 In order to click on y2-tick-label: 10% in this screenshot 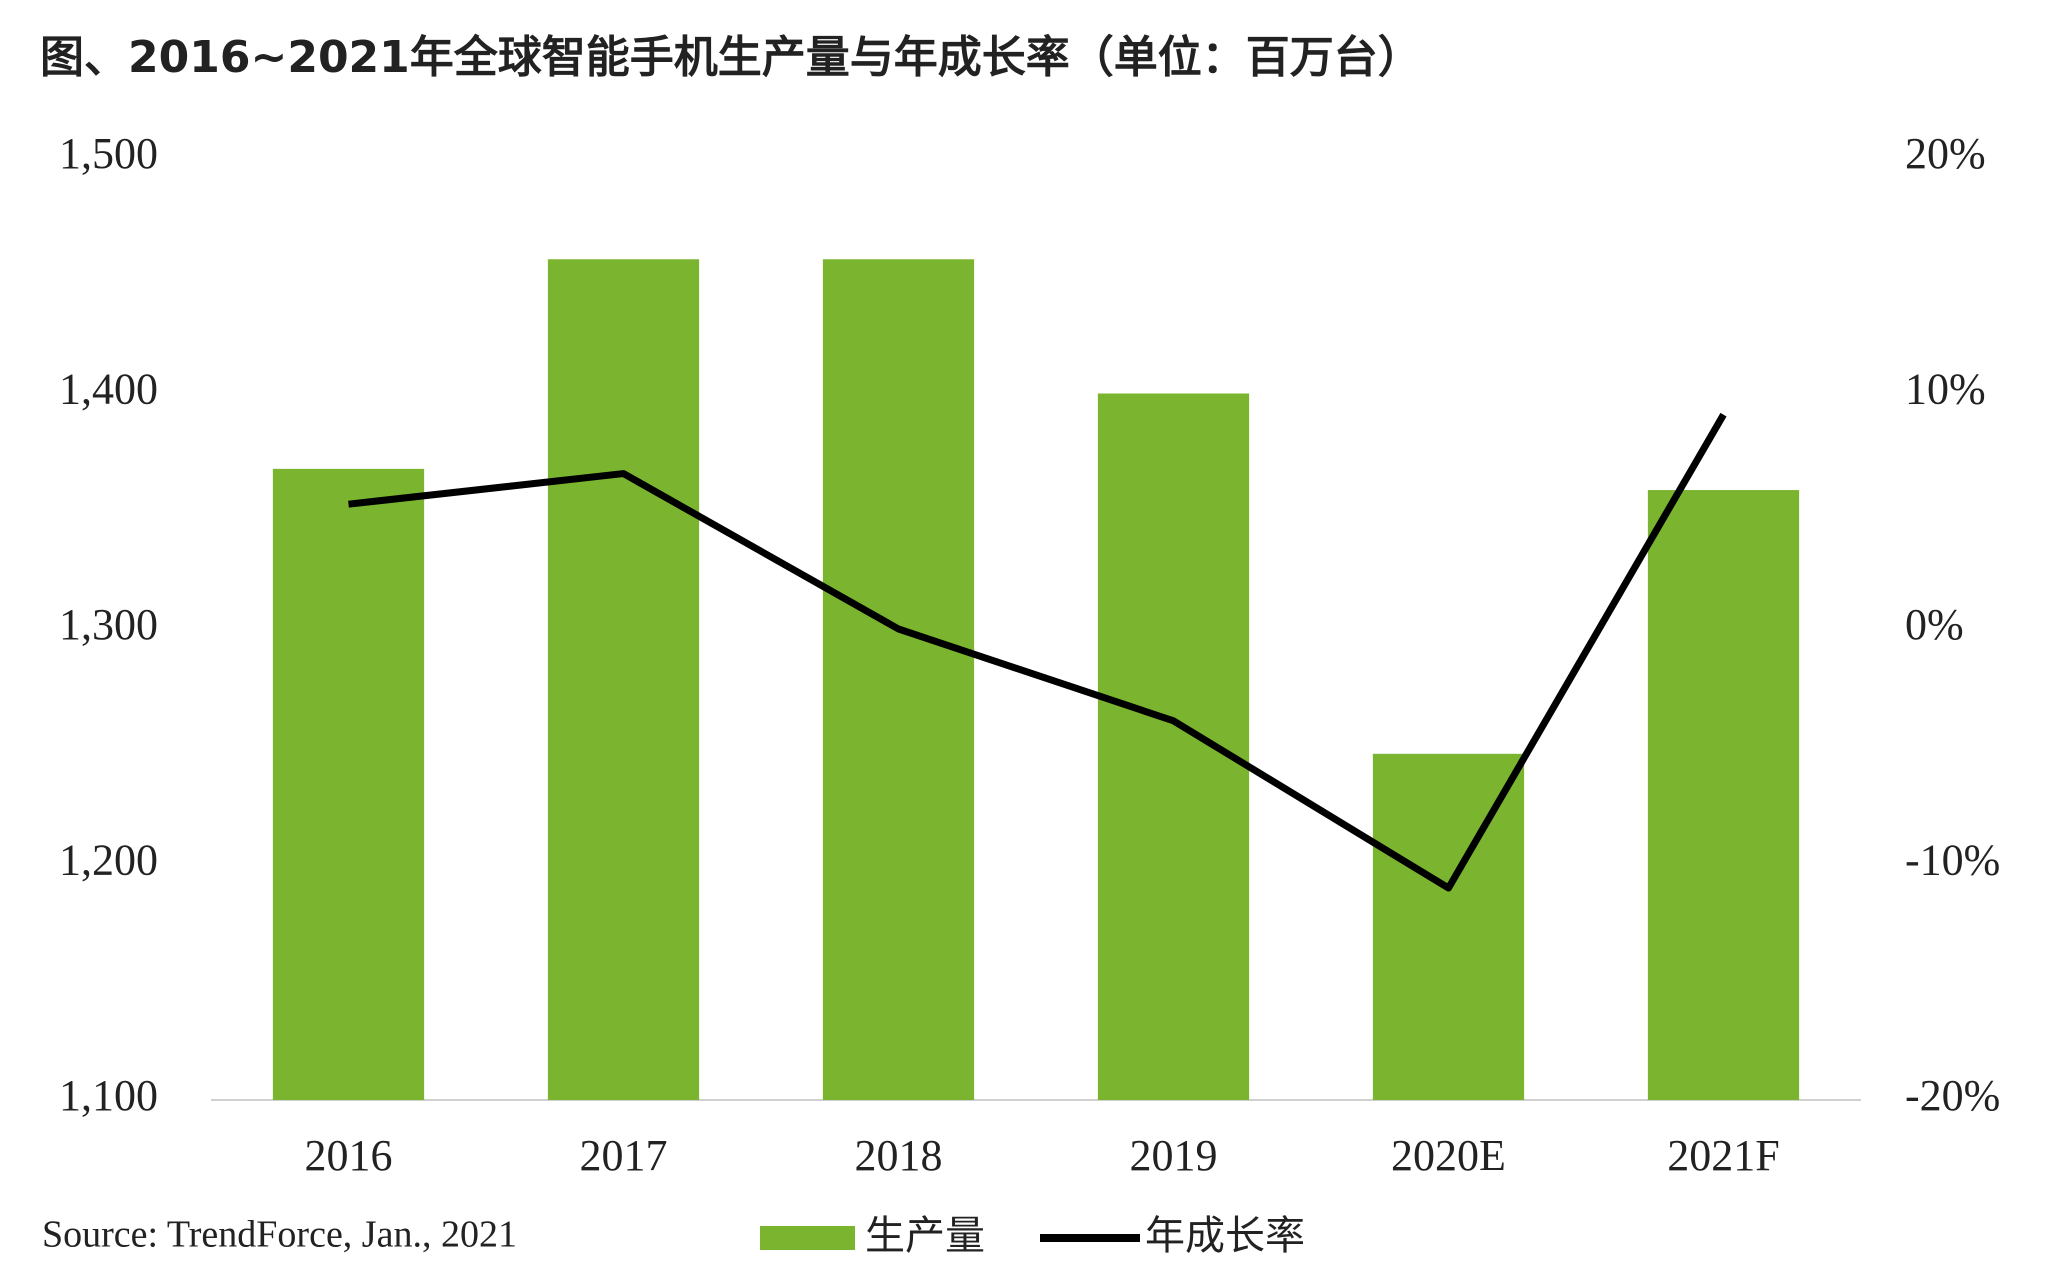, I will do `click(1945, 389)`.